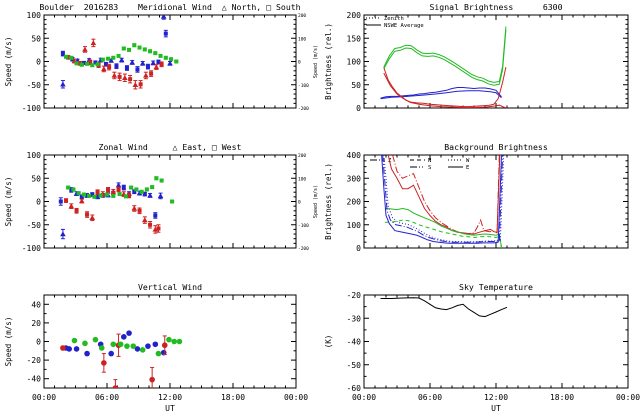 Image resolution: width=640 pixels, height=420 pixels. What do you see at coordinates (354, 38) in the screenshot?
I see `svg-text: 150` at bounding box center [354, 38].